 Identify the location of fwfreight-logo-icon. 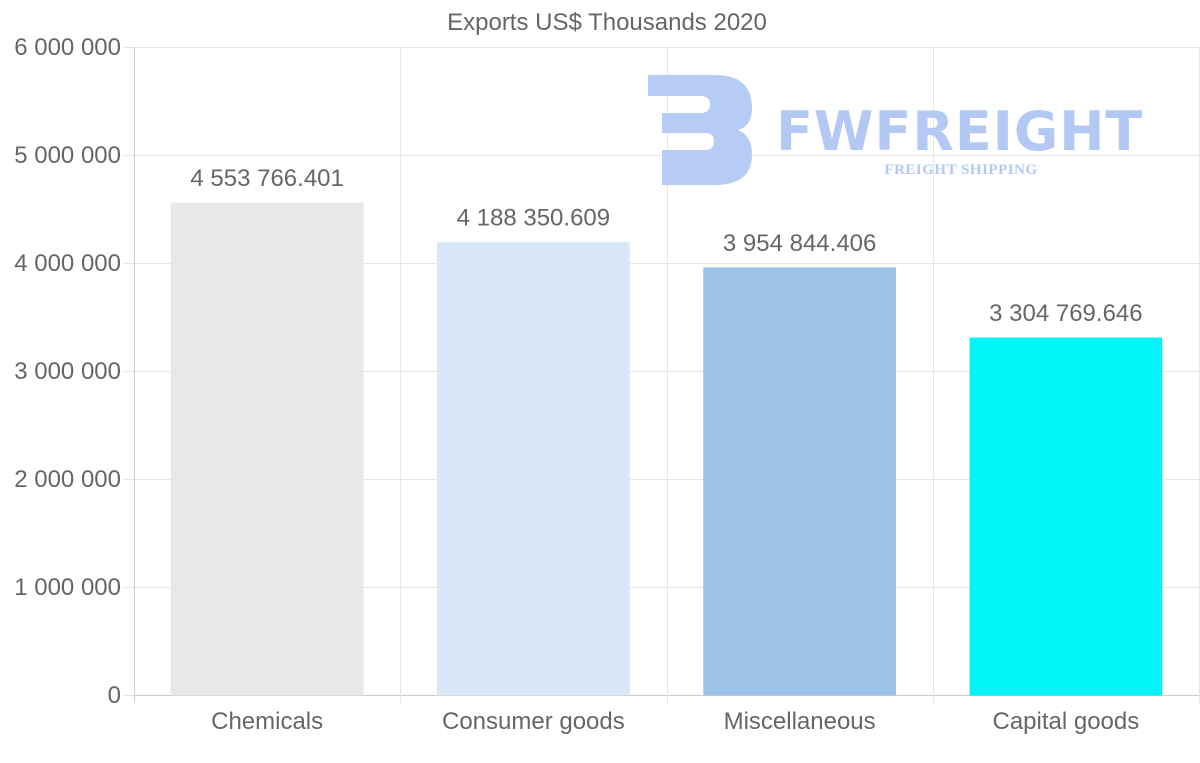
(700, 130).